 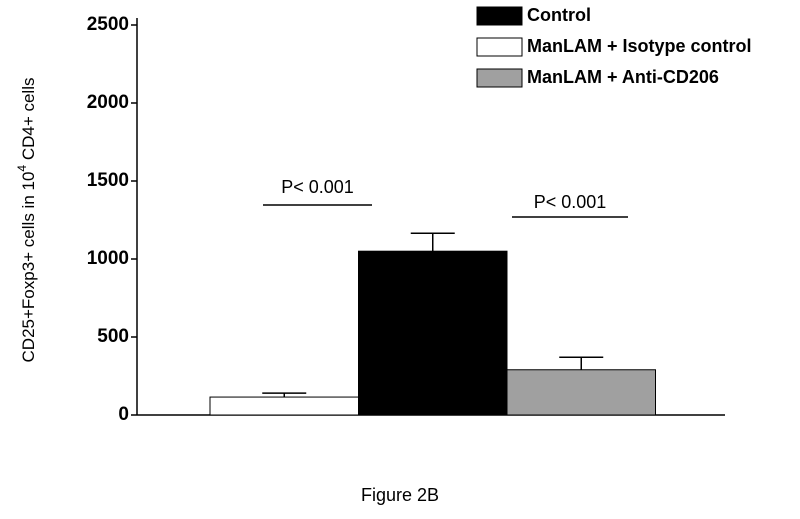 I want to click on y-tick-label: 1000, so click(x=108, y=258).